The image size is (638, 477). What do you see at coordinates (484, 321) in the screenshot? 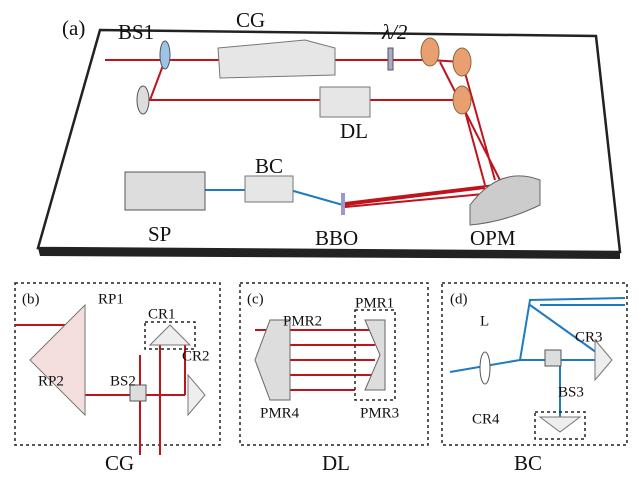
I see `label: L` at bounding box center [484, 321].